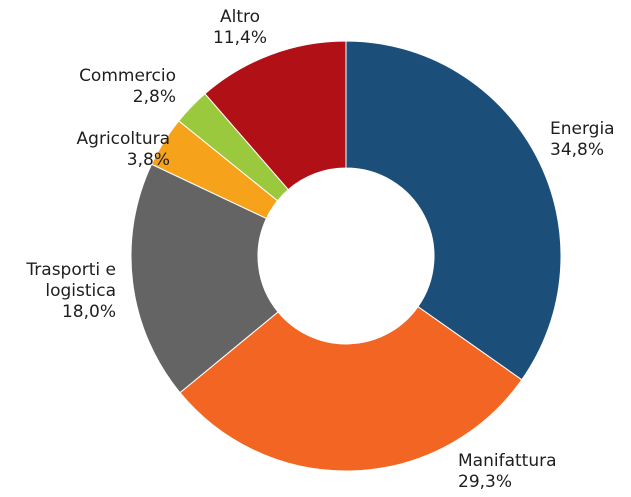  I want to click on value-label: 34,8%, so click(577, 150).